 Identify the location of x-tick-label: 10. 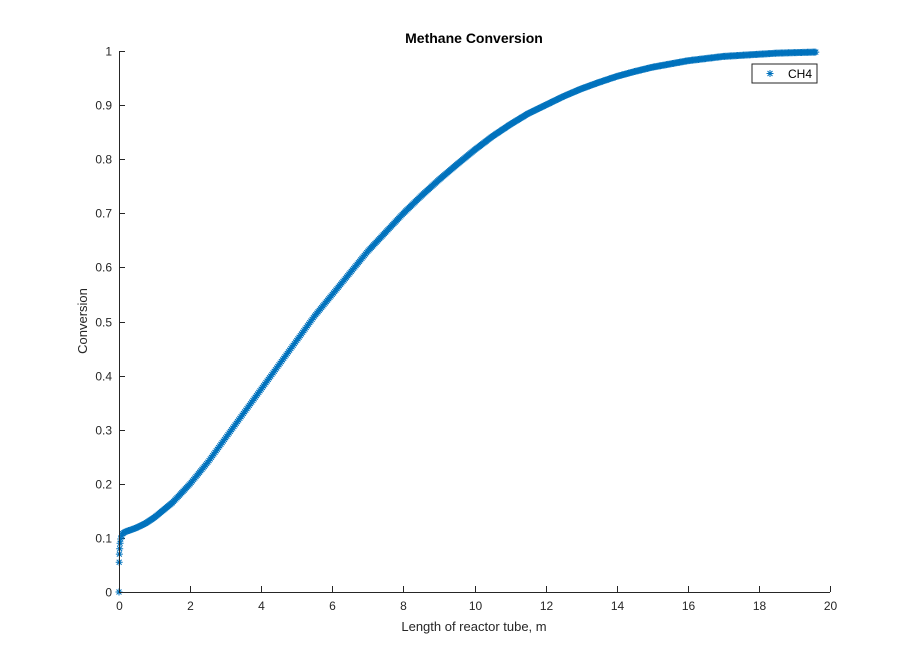
(476, 606).